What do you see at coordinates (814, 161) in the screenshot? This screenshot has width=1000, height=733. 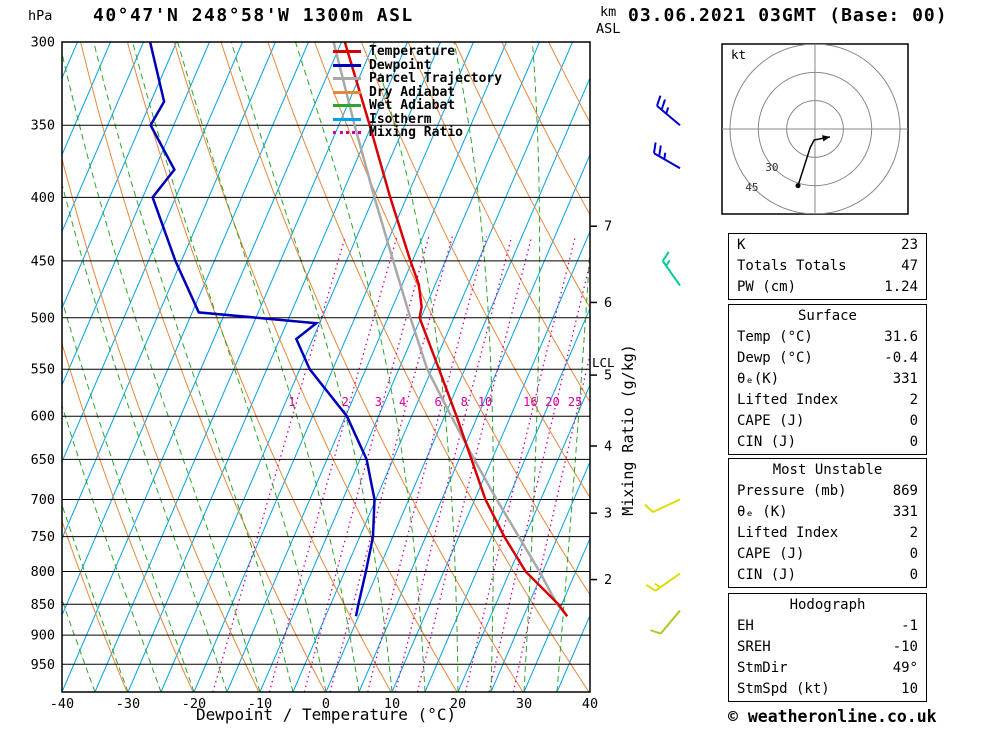 I see `hodograph-trace` at bounding box center [814, 161].